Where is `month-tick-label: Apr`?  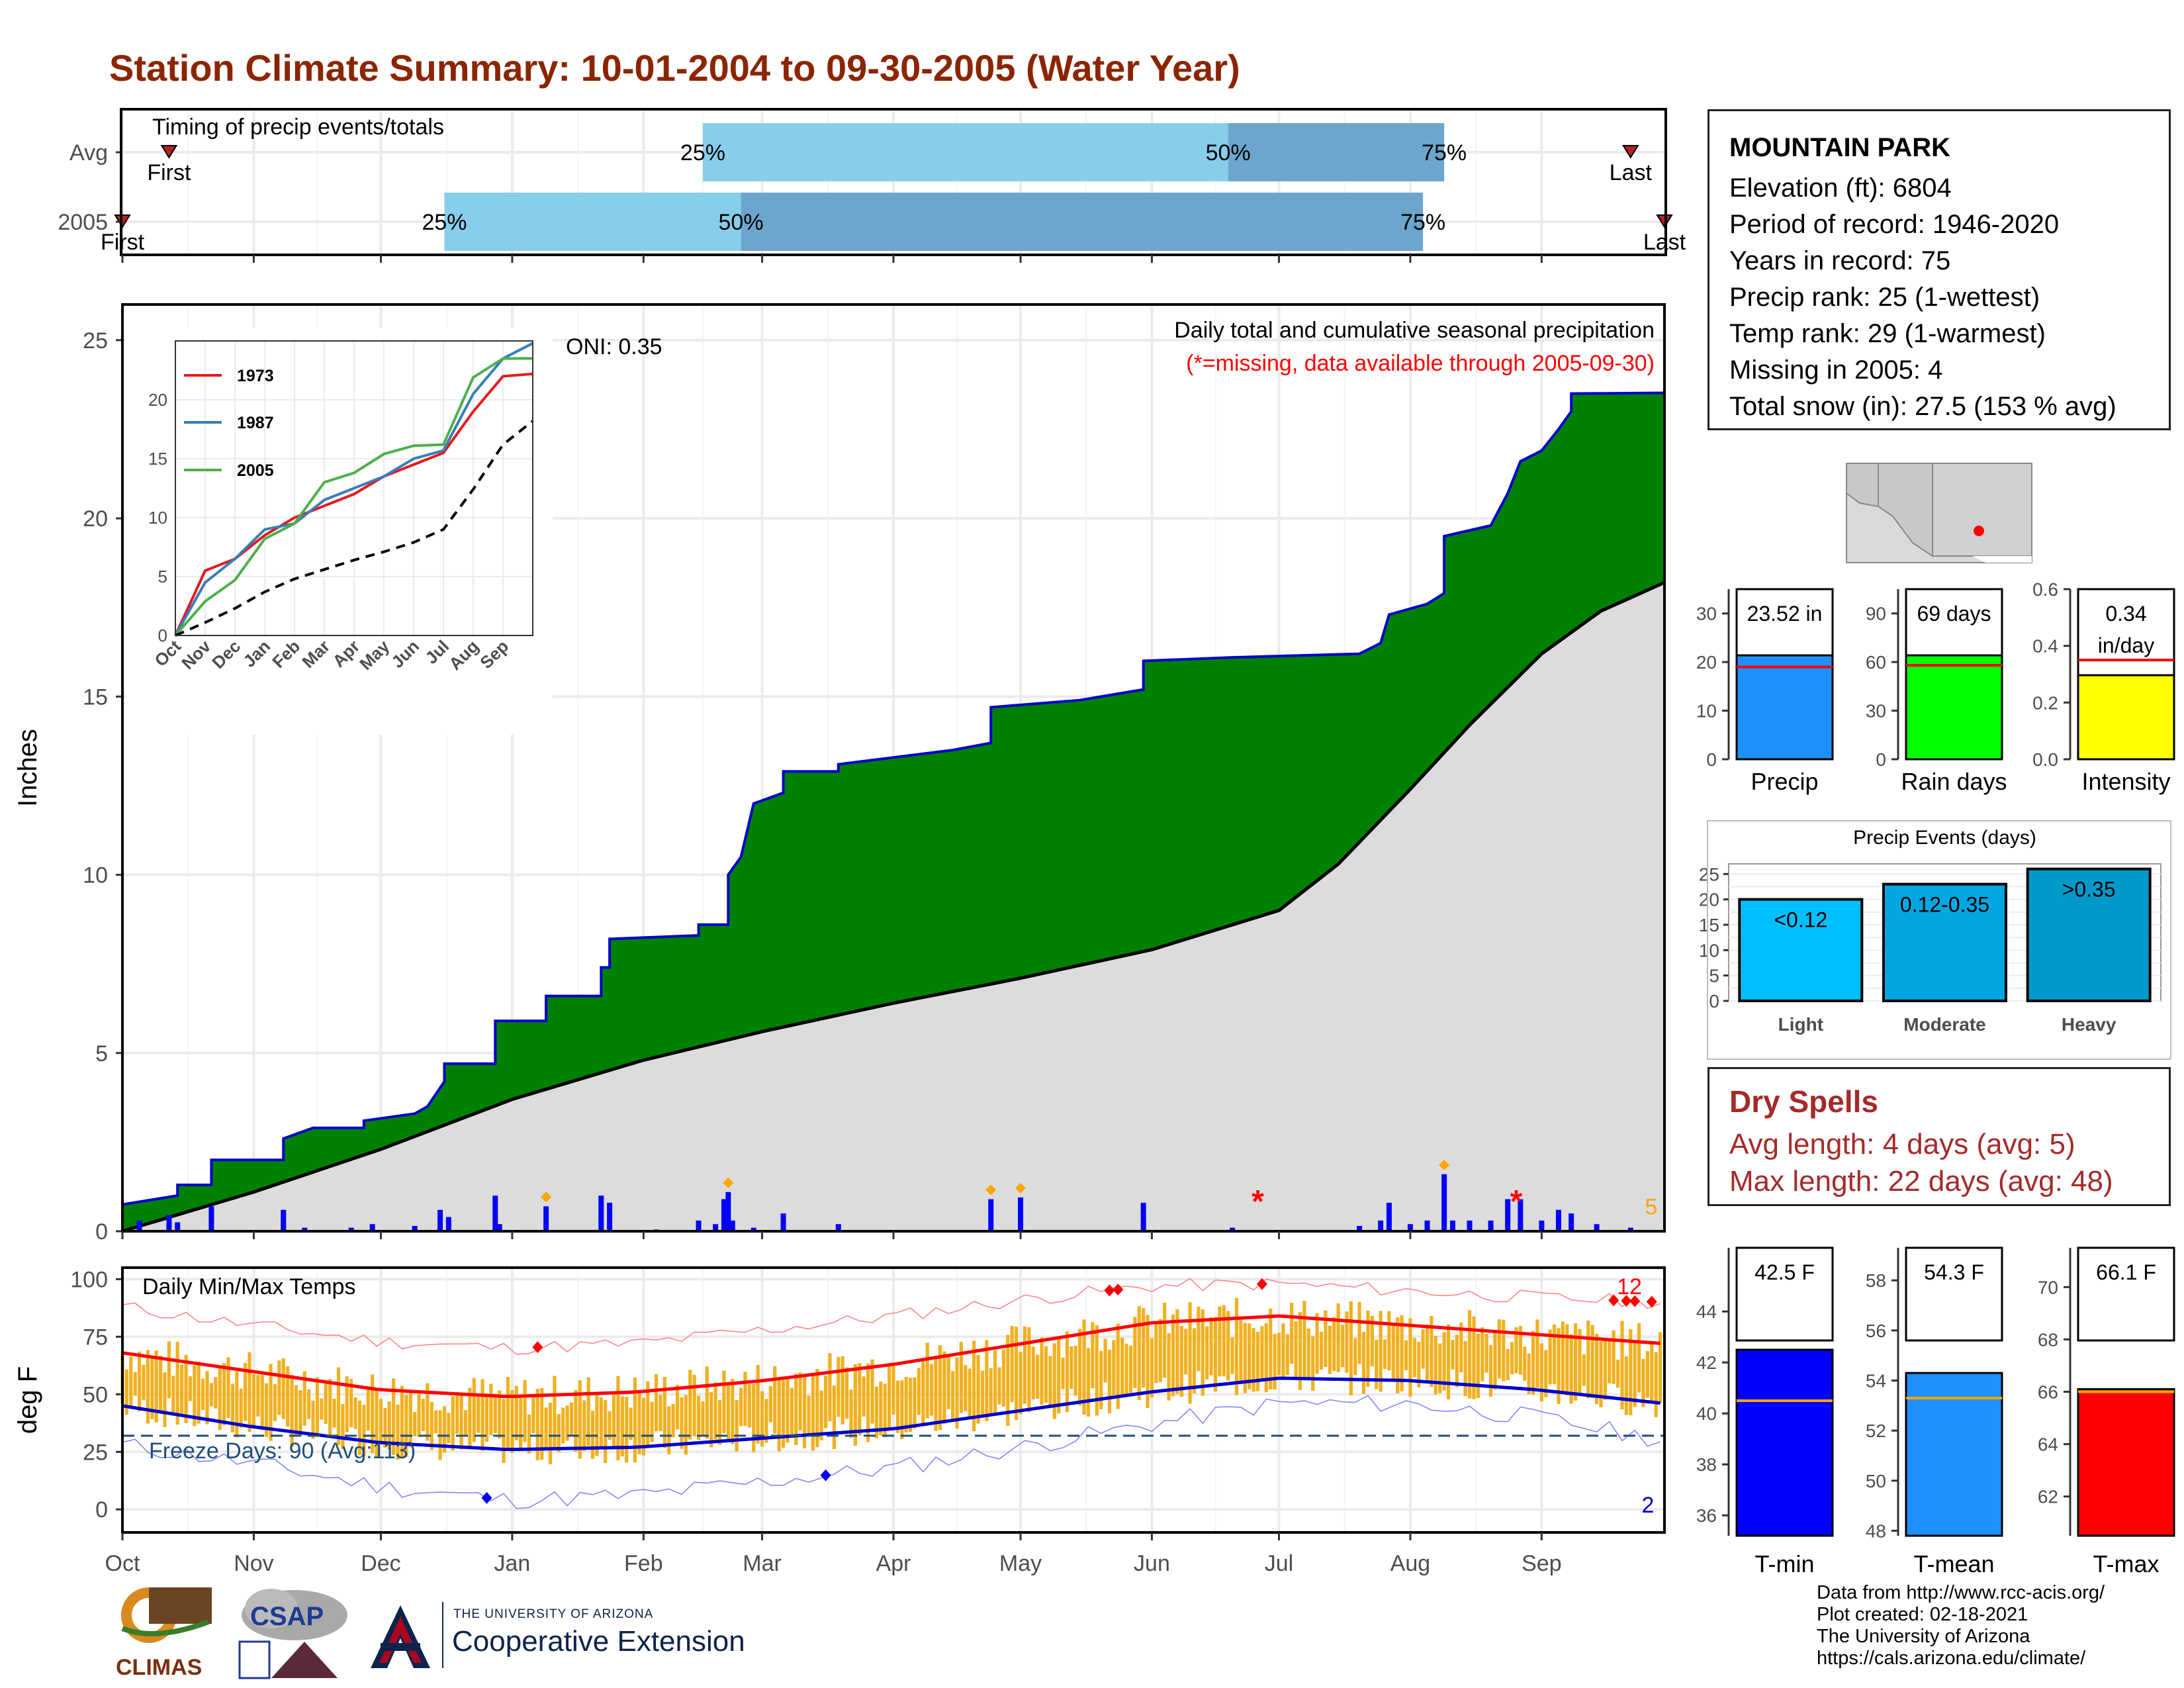 month-tick-label: Apr is located at coordinates (893, 1563).